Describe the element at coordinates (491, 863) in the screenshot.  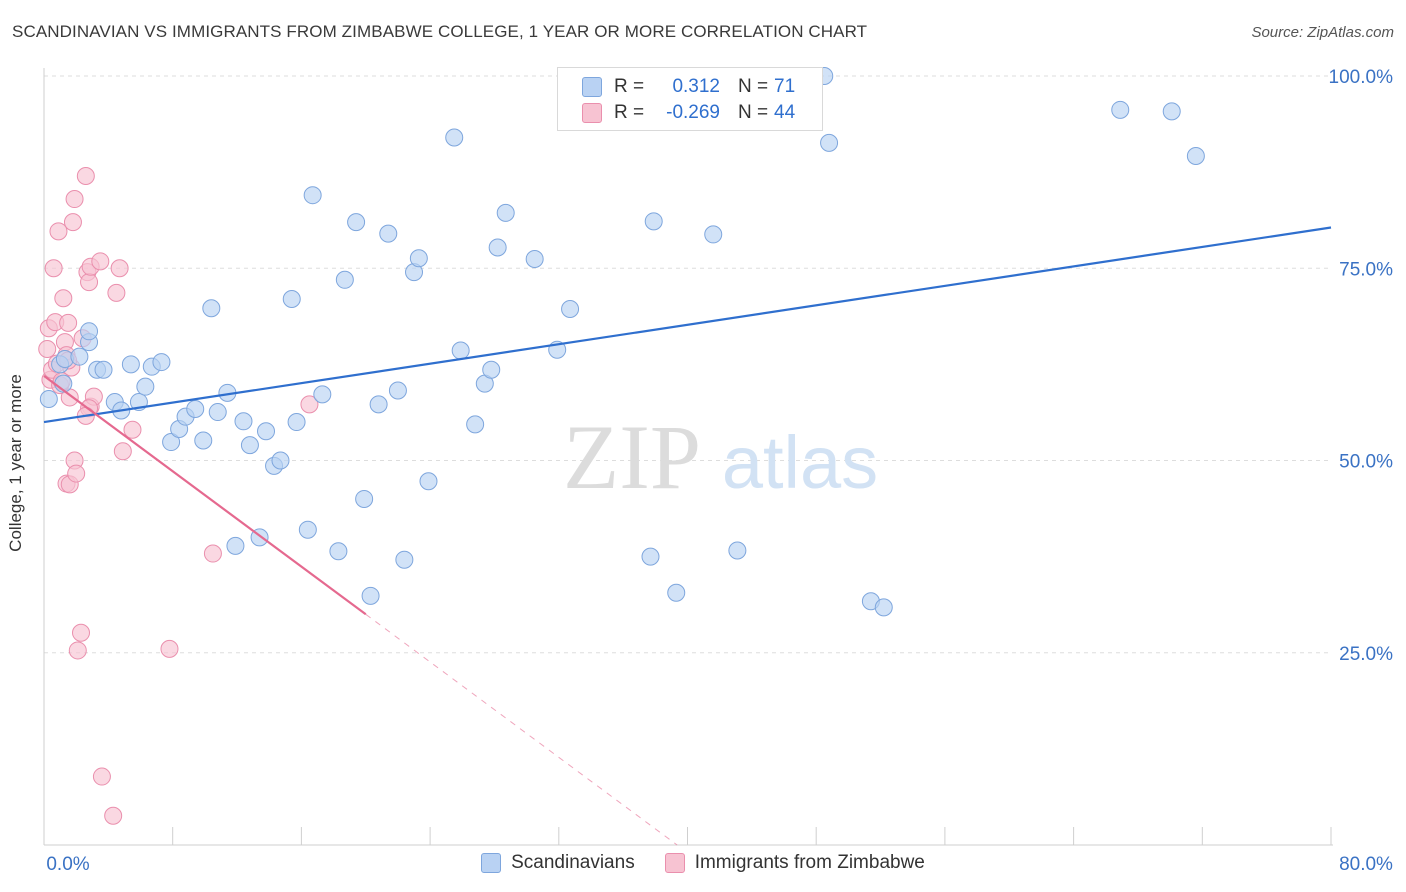
I see `series-swatch-blue` at that location.